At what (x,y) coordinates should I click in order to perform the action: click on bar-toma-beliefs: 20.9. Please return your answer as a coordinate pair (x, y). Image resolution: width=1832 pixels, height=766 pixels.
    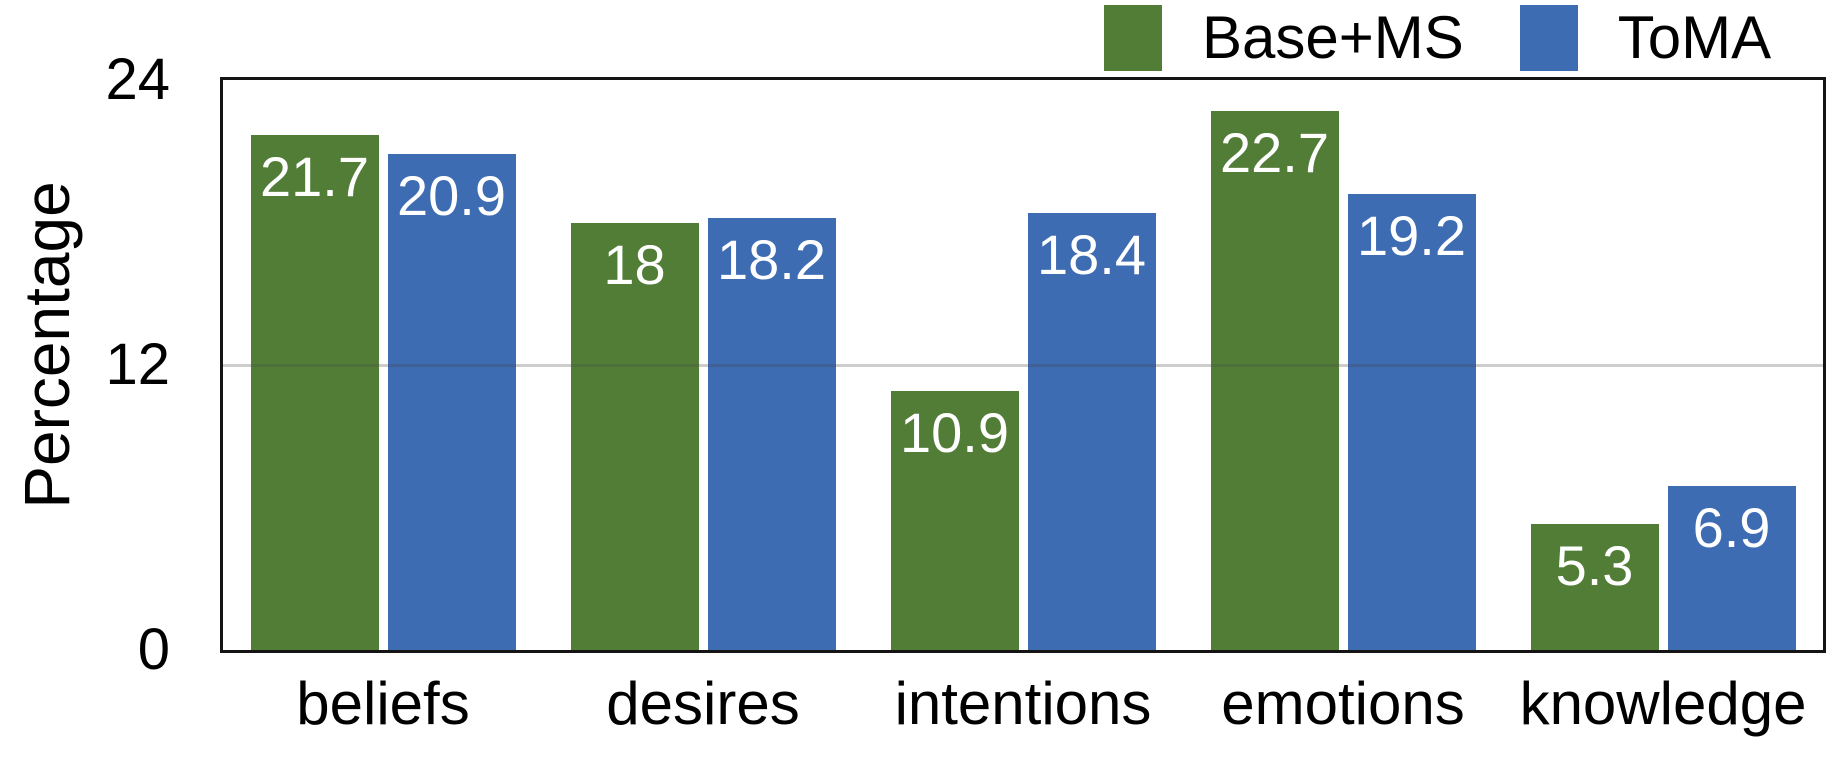
    Looking at the image, I should click on (451, 401).